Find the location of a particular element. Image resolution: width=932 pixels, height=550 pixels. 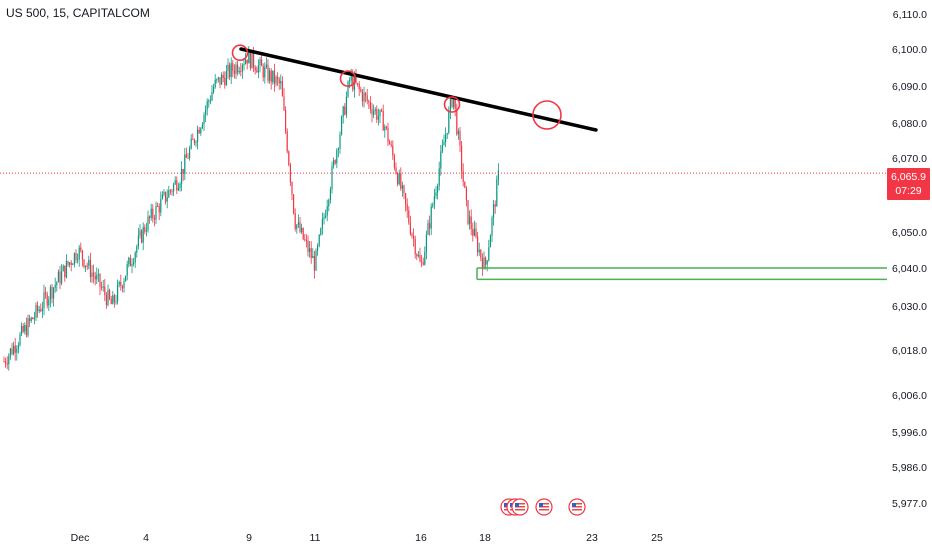

trendline-segment is located at coordinates (418, 89).